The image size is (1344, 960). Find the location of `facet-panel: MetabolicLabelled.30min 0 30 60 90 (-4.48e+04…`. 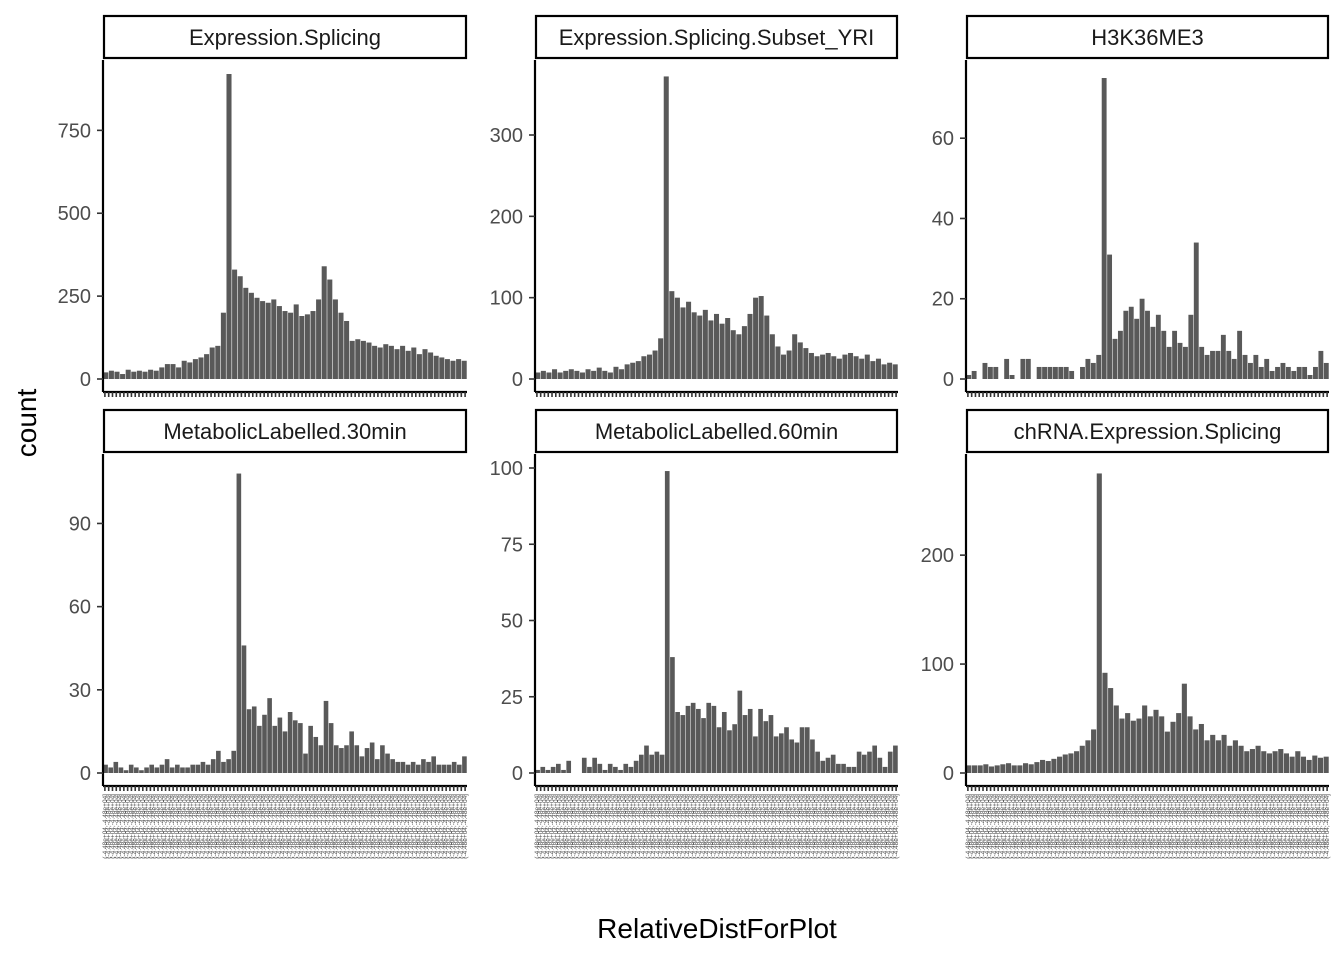

facet-panel: MetabolicLabelled.30min 0 30 60 90 (-4.48e+04… is located at coordinates (269, 633).